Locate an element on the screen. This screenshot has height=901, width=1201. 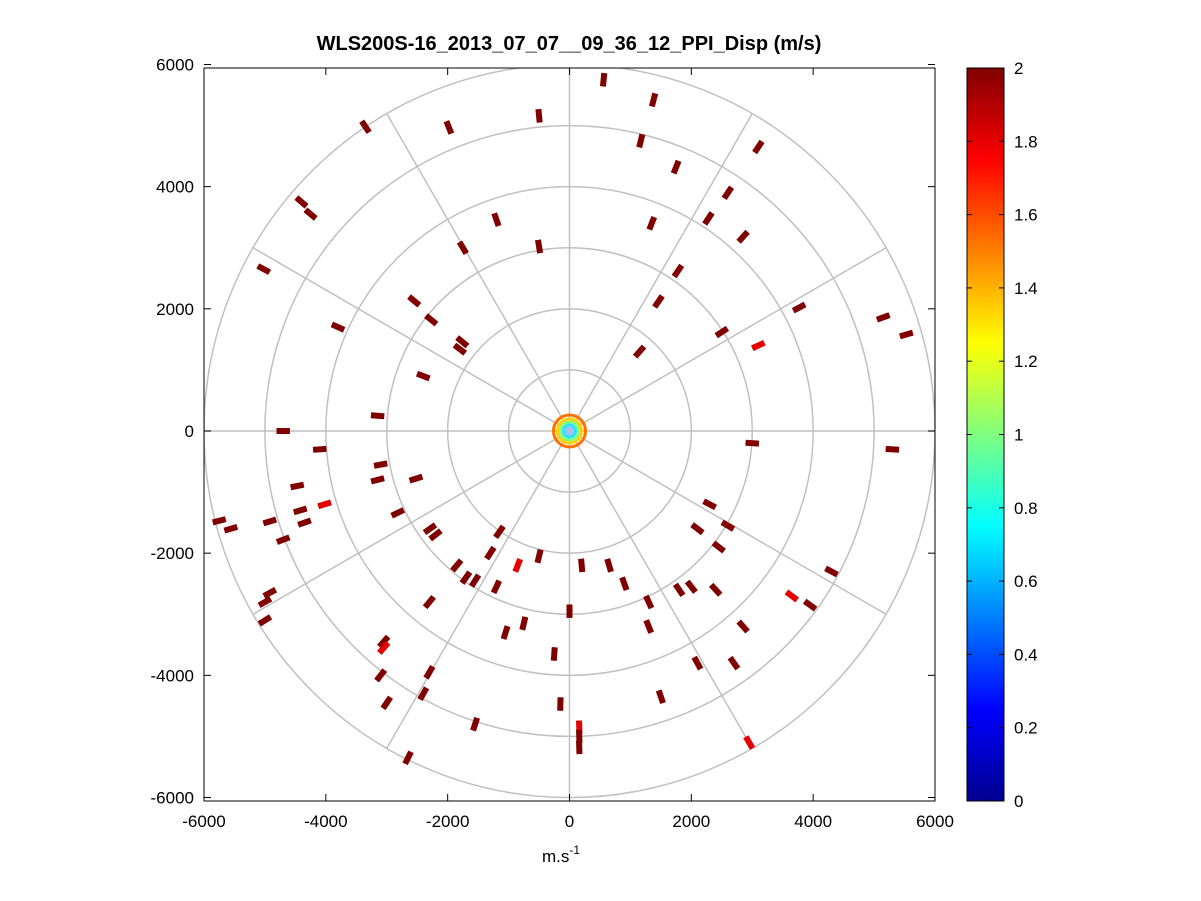
colorbar-tick-label: 1.4 is located at coordinates (1026, 288).